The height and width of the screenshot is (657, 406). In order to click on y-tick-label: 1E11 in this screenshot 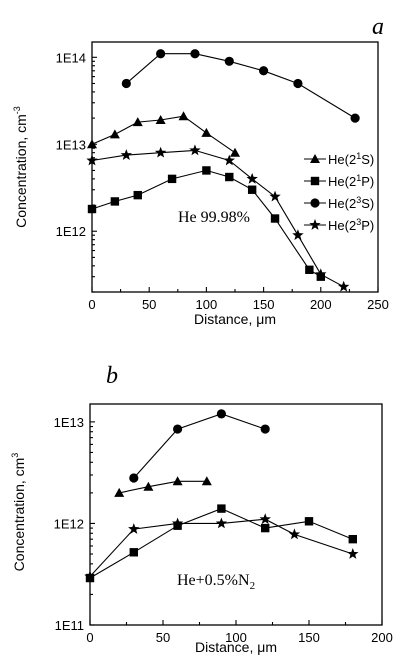, I will do `click(69, 625)`.